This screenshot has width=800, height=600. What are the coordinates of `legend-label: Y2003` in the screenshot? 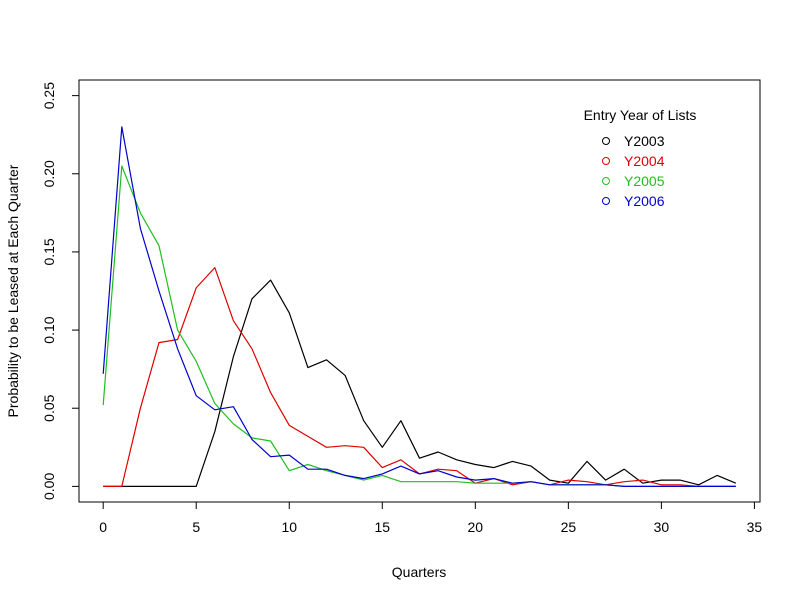 It's located at (644, 141).